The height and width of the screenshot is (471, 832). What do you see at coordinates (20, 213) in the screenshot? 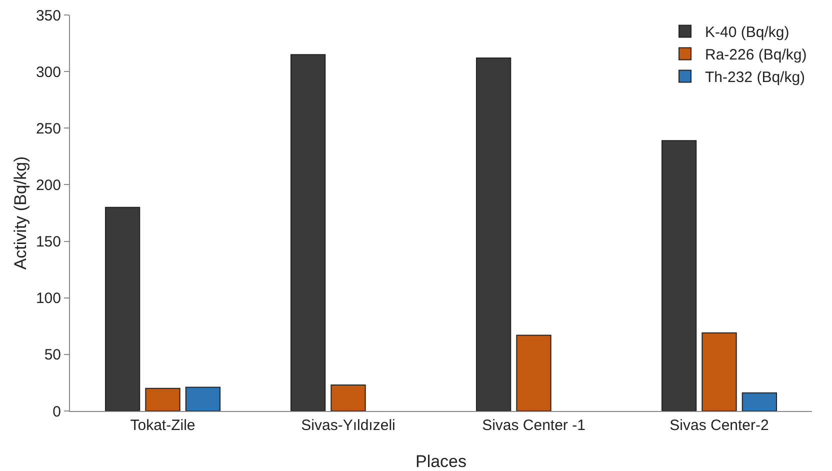
I see `y-axis-title: Activity (Bq/kg)` at bounding box center [20, 213].